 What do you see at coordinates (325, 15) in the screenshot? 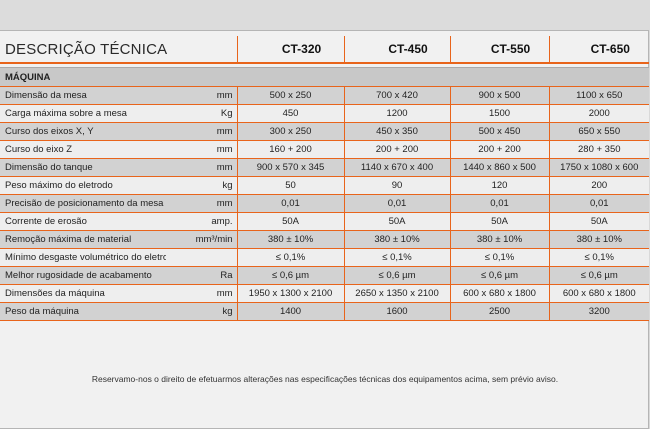
I see `top-band` at bounding box center [325, 15].